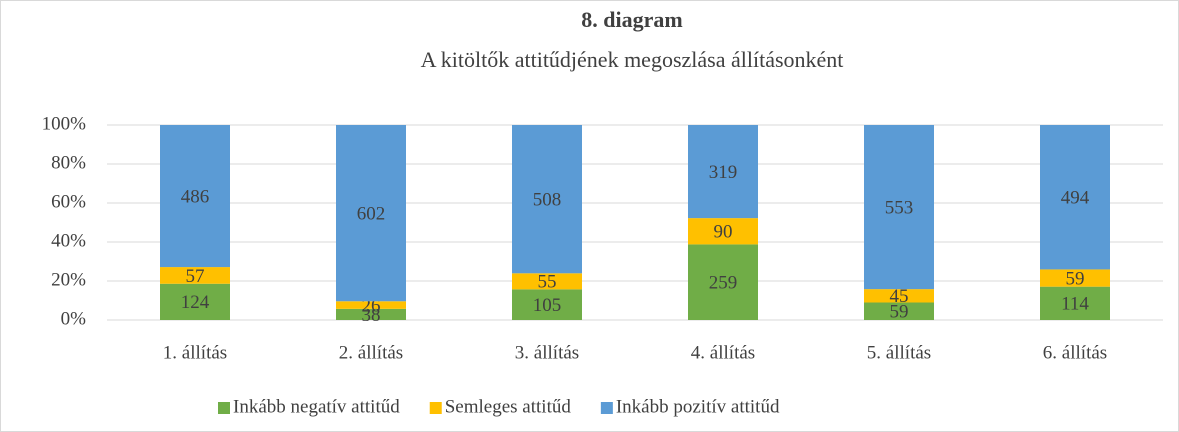 The image size is (1179, 432). I want to click on data-label: 124, so click(195, 302).